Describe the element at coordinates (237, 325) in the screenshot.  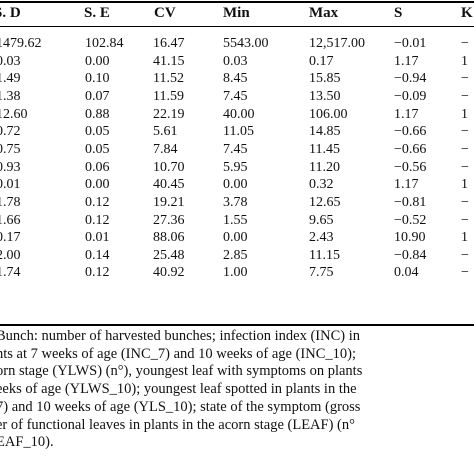
I see `table-bottom-rule` at that location.